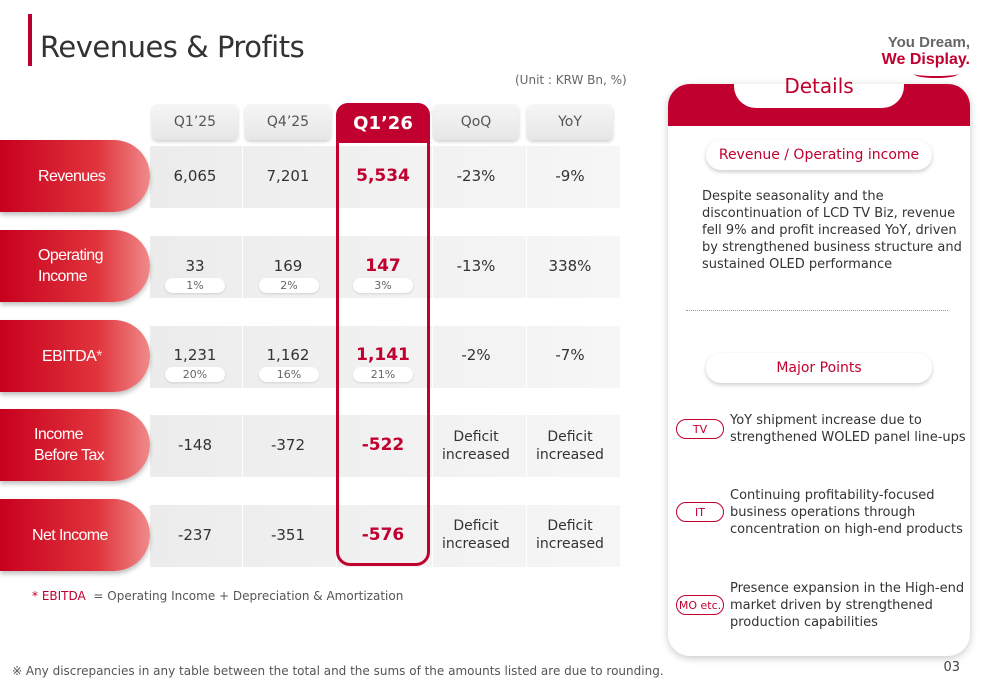  What do you see at coordinates (288, 445) in the screenshot?
I see `cell-ibt-q4-25: -372` at bounding box center [288, 445].